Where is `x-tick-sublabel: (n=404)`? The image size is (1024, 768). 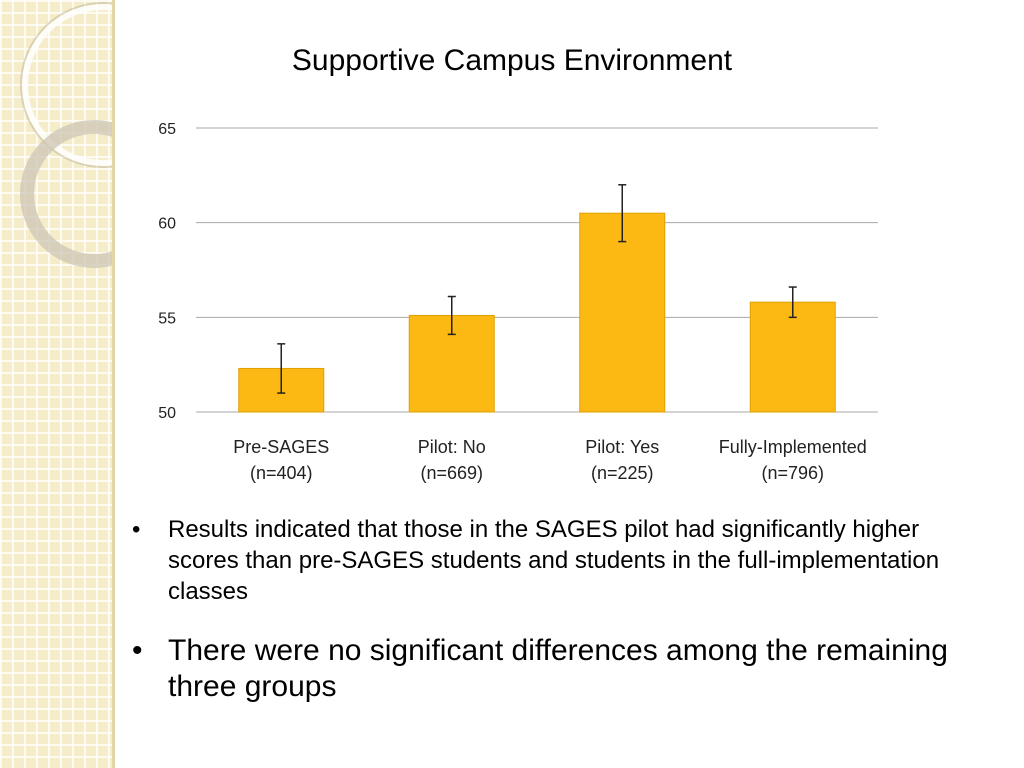
x-tick-sublabel: (n=404) is located at coordinates (281, 473).